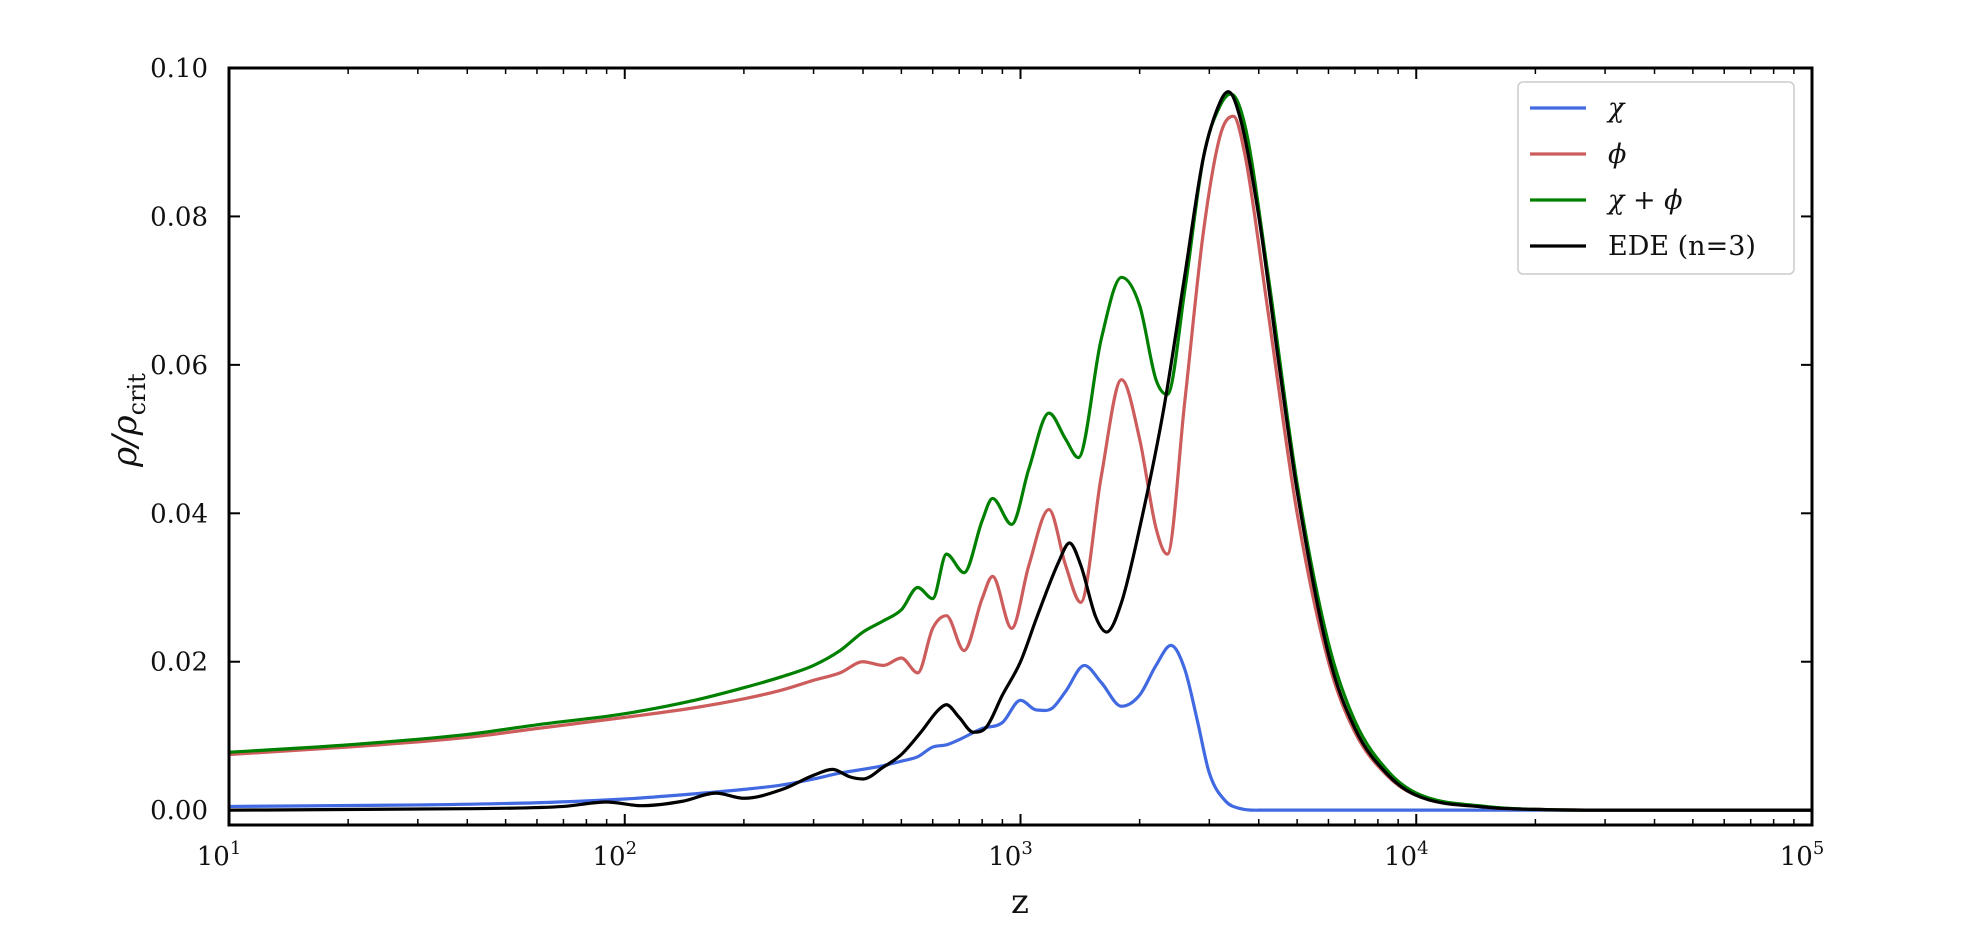 The height and width of the screenshot is (937, 1968). Describe the element at coordinates (179, 514) in the screenshot. I see `y-tick-label: 0.04` at that location.